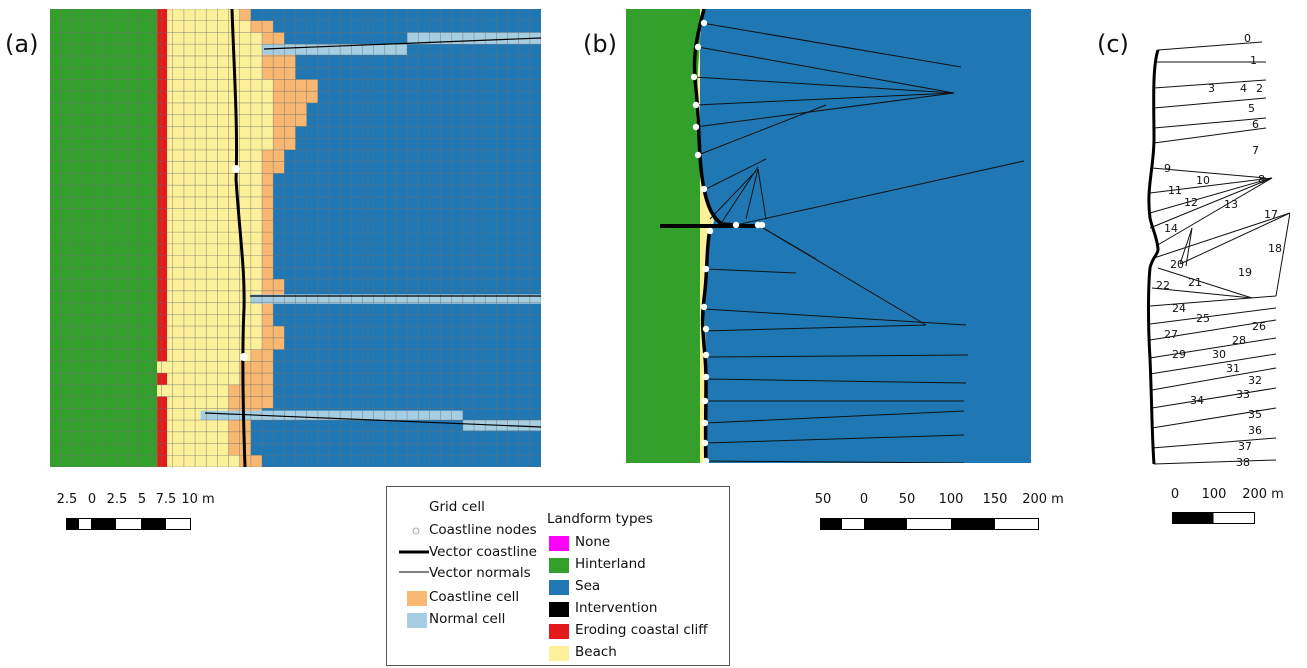 Image resolution: width=1307 pixels, height=668 pixels. What do you see at coordinates (483, 530) in the screenshot?
I see `legend-label: Coastline nodes` at bounding box center [483, 530].